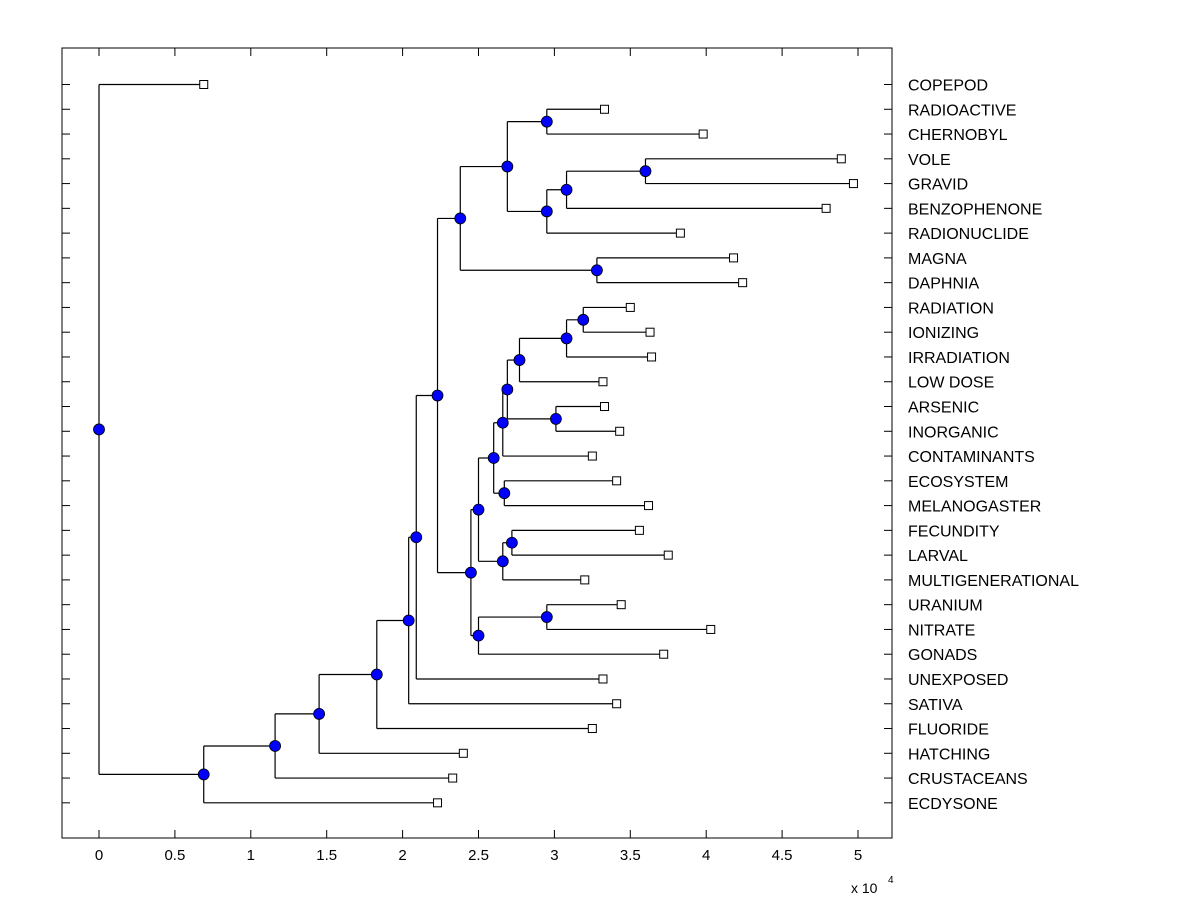  Describe the element at coordinates (864, 888) in the screenshot. I see `x-multiplier-label: x 10` at that location.